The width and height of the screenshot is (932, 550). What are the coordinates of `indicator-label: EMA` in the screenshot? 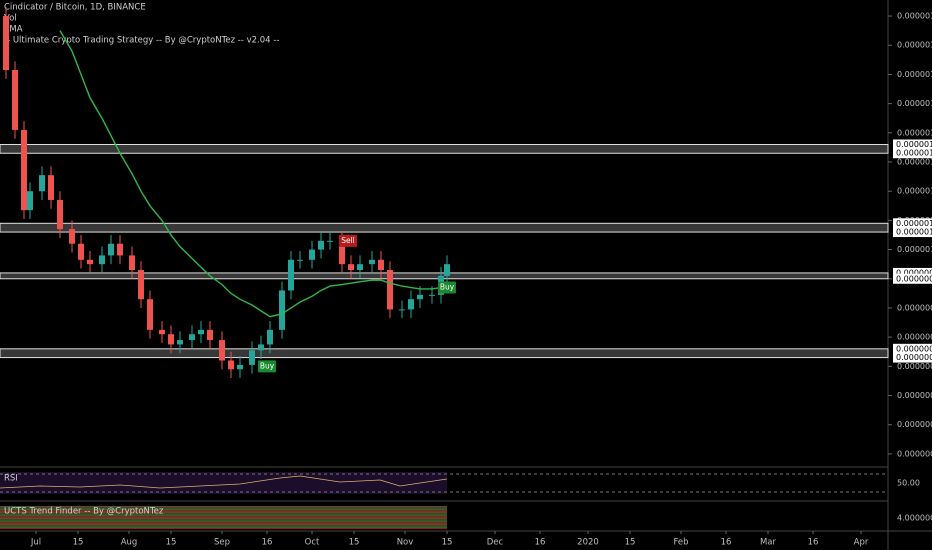 It's located at (13, 30).